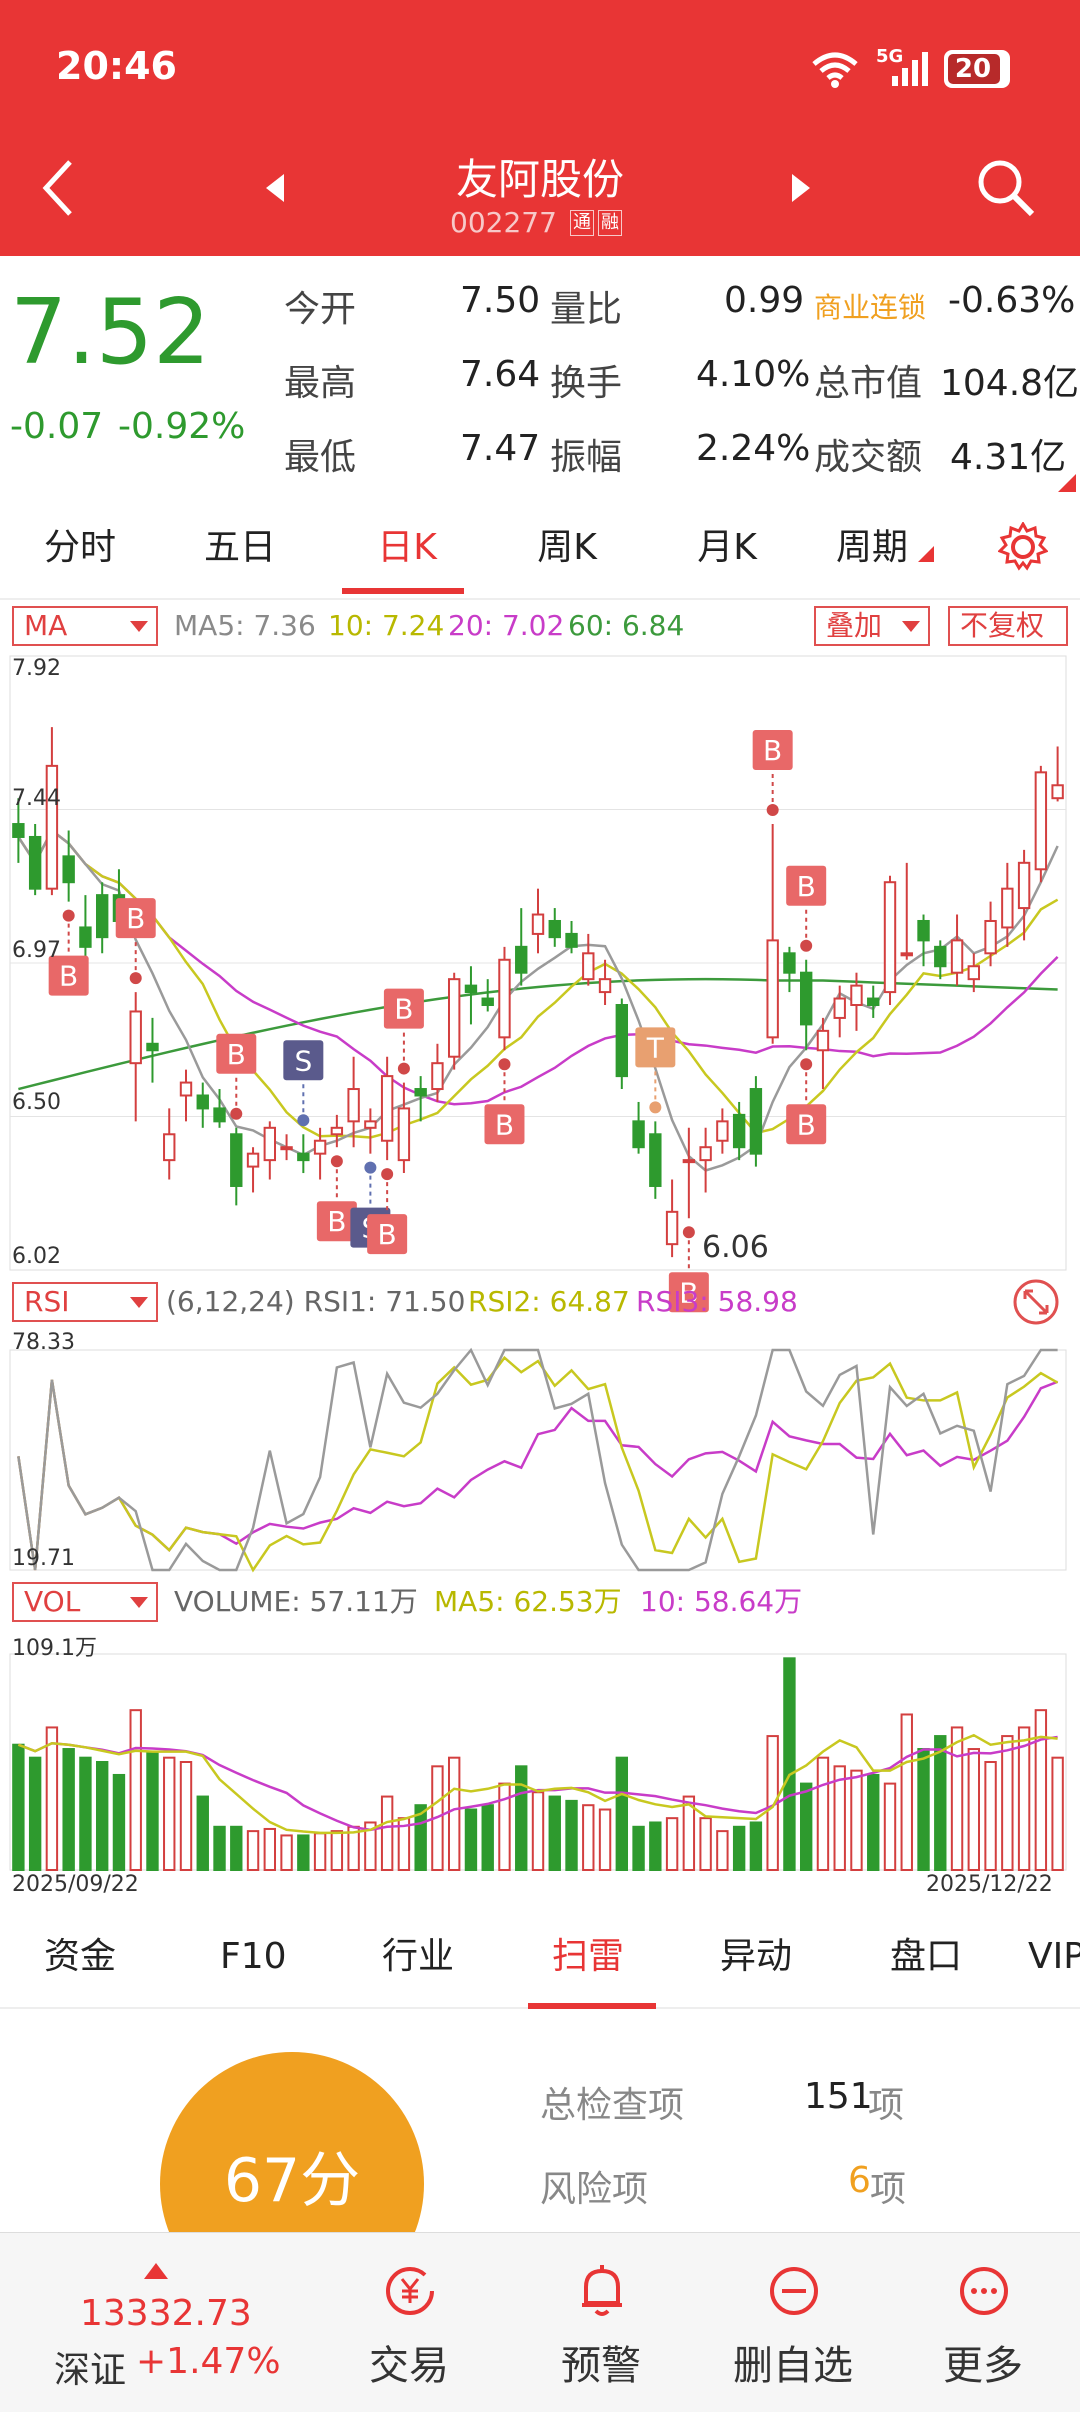 Image resolution: width=1080 pixels, height=2413 pixels. Describe the element at coordinates (793, 2323) in the screenshot. I see `remove-watchlist-button: 删自选` at that location.